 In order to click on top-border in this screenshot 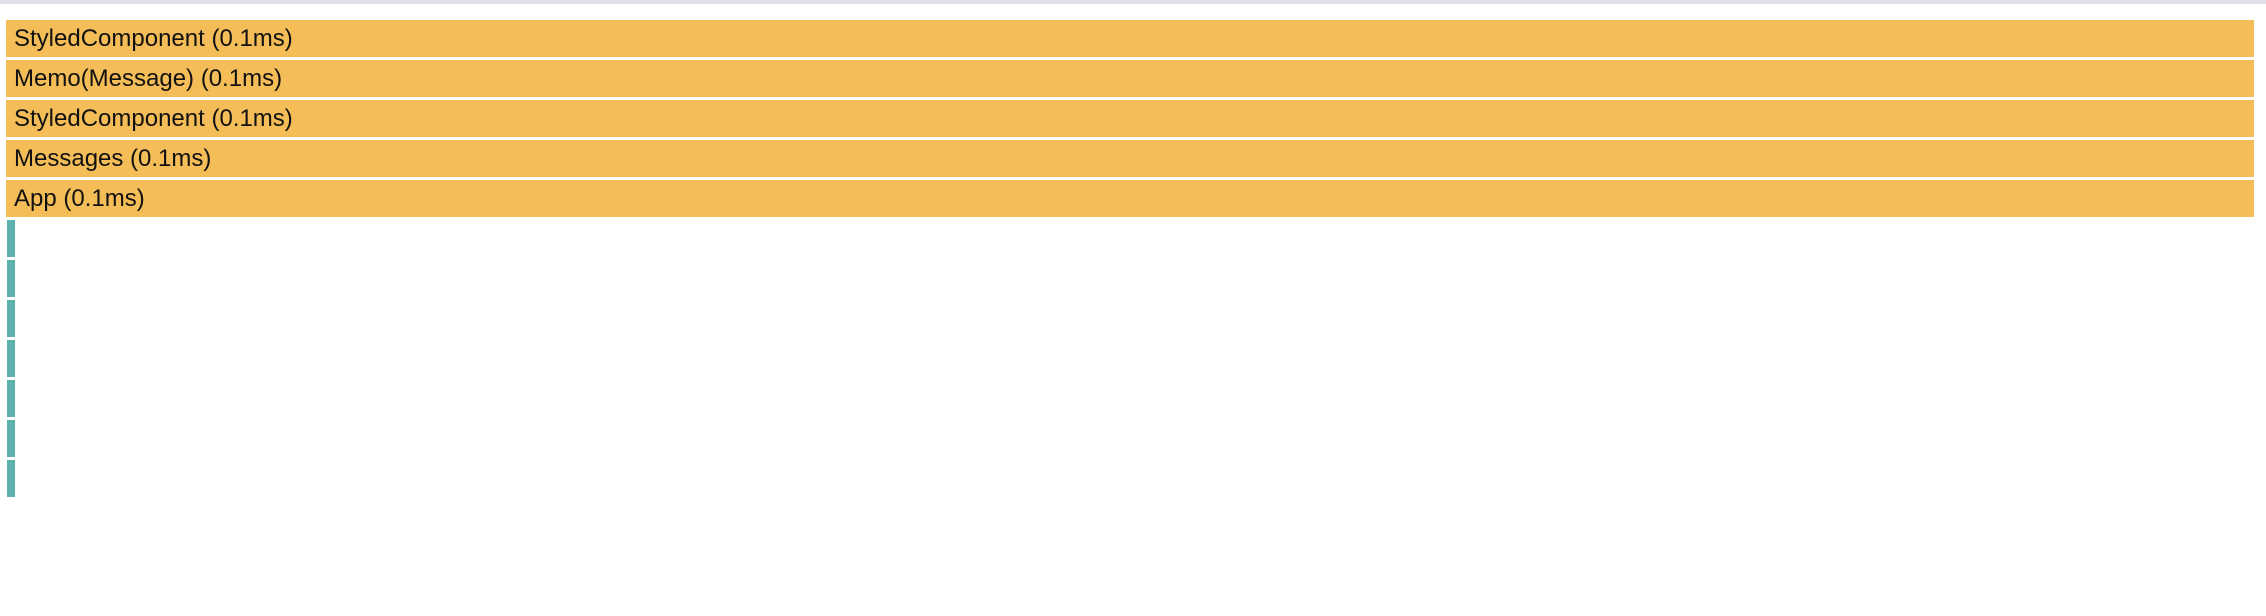, I will do `click(1133, 2)`.